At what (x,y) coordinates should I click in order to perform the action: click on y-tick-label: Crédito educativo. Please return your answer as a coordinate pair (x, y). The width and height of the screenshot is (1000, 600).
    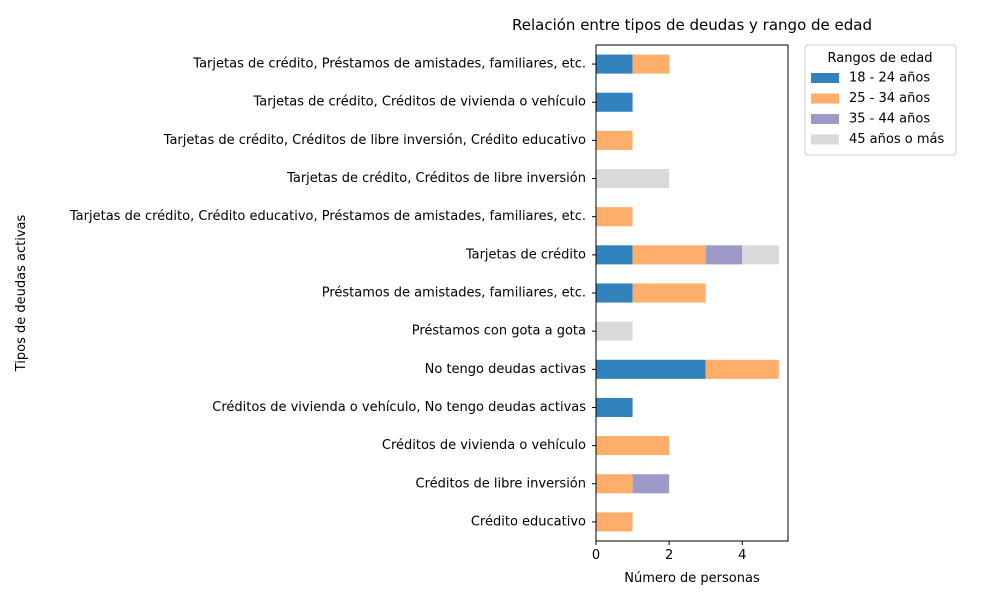
    Looking at the image, I should click on (528, 521).